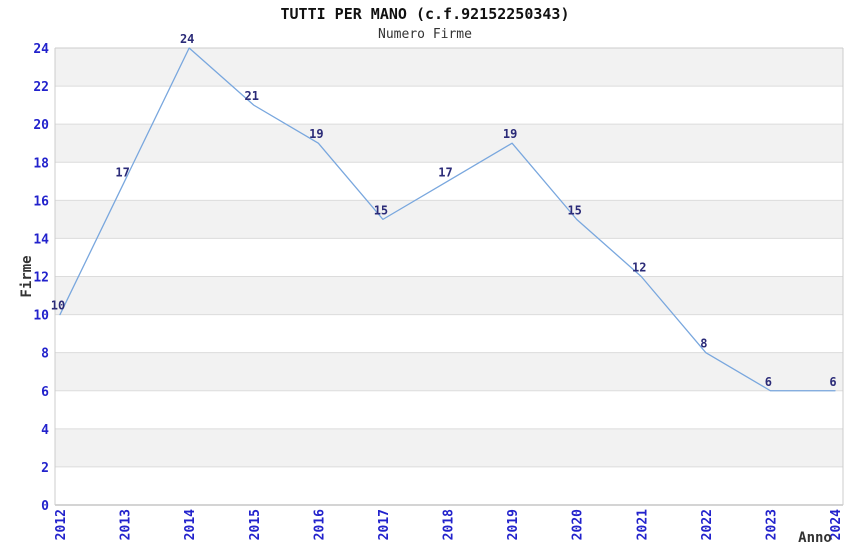 The height and width of the screenshot is (550, 850). I want to click on chart-title: TUTTI PER MANO (c.f.92152250343), so click(425, 14).